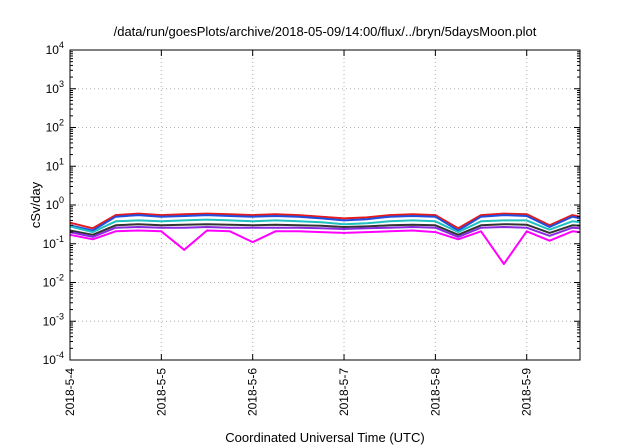 This screenshot has width=640, height=448. I want to click on y-tick-label: 10², so click(55, 126).